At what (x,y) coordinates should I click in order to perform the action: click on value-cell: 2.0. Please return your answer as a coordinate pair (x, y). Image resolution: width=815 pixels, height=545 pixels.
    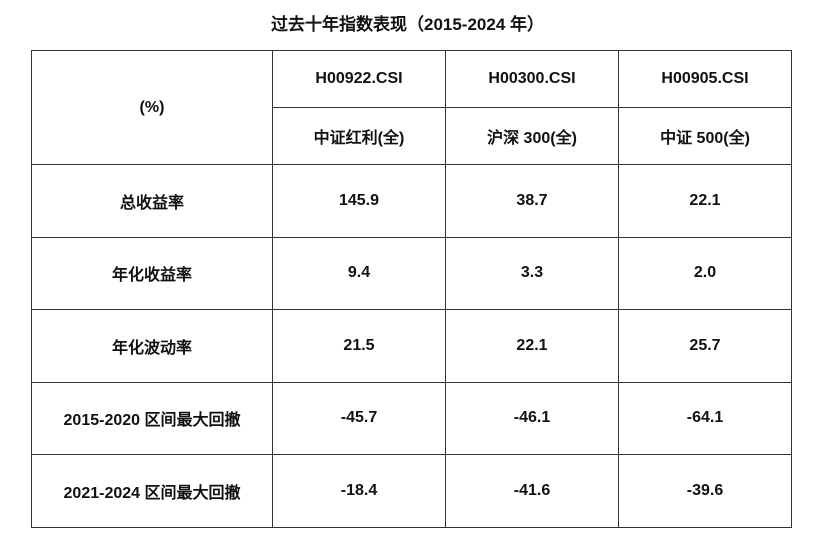
    Looking at the image, I should click on (705, 273).